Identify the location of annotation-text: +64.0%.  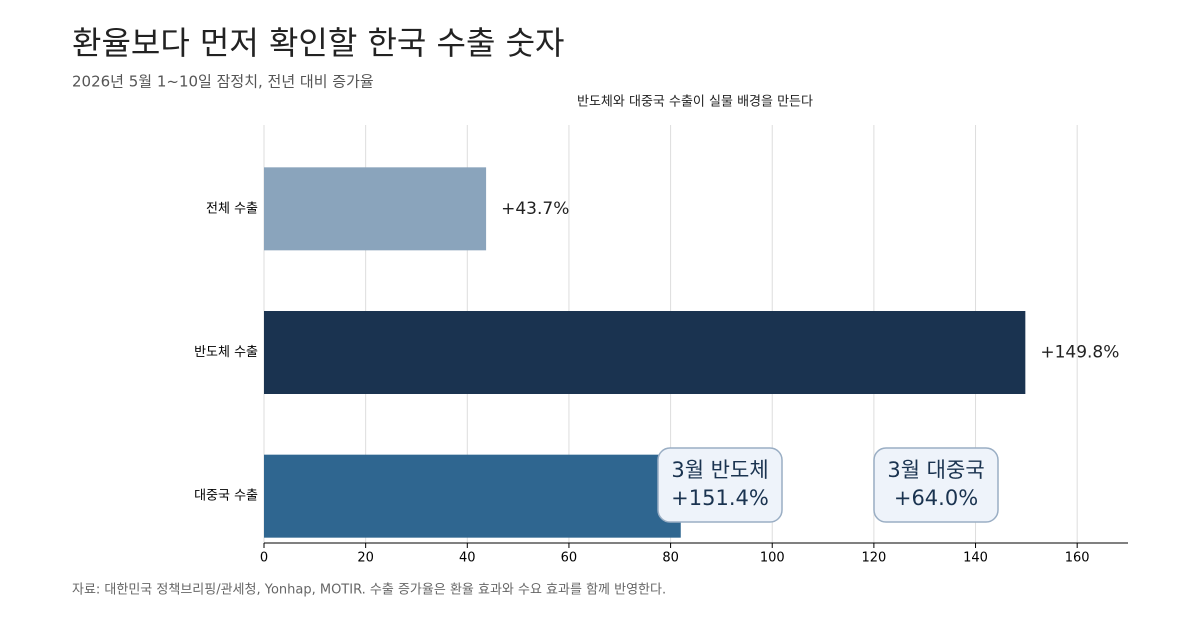
(936, 498).